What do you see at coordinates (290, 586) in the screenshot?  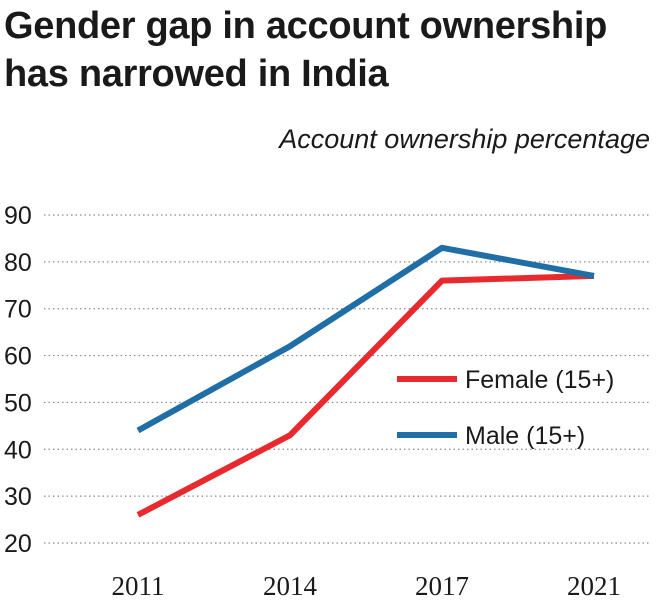 I see `x-tick-label: 2014` at bounding box center [290, 586].